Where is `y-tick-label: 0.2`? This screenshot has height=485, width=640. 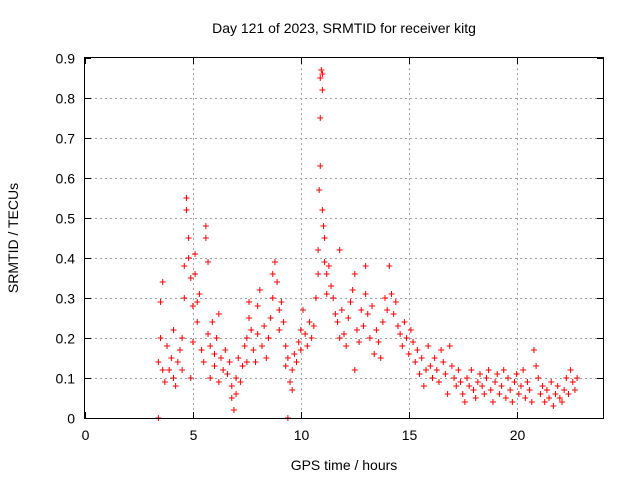 y-tick-label: 0.2 is located at coordinates (66, 339).